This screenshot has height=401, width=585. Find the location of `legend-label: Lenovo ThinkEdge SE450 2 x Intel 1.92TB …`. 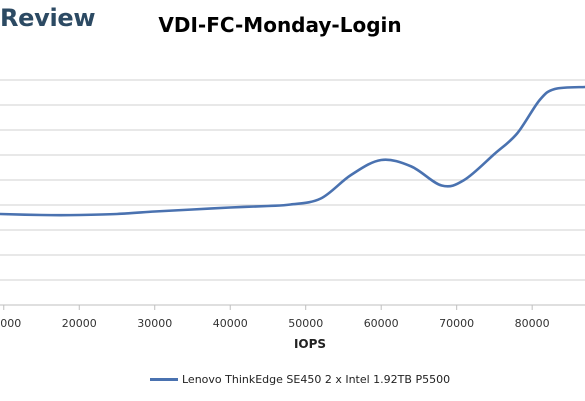

legend-label: Lenovo ThinkEdge SE450 2 x Intel 1.92TB … is located at coordinates (316, 379).